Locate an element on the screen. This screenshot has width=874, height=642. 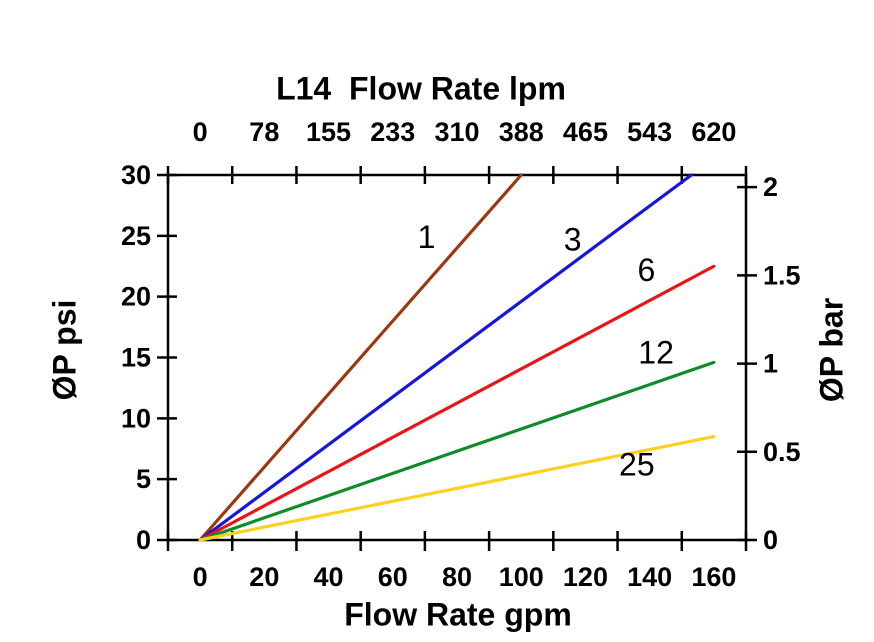
x-tick-label-bottom: 120 is located at coordinates (585, 577).